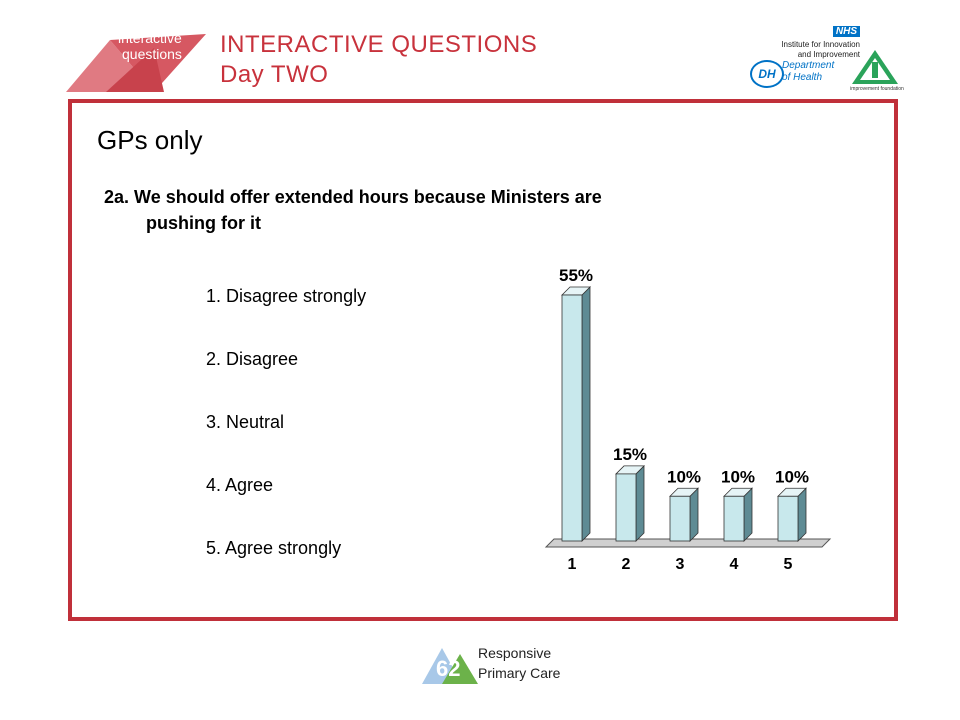  Describe the element at coordinates (152, 54) in the screenshot. I see `iq-logo-line2: questions` at that location.